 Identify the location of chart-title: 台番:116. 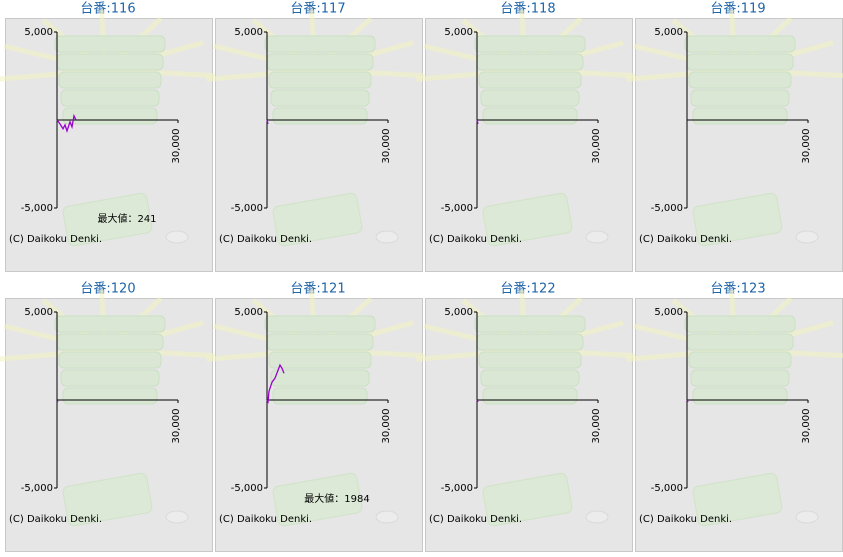
(107, 9).